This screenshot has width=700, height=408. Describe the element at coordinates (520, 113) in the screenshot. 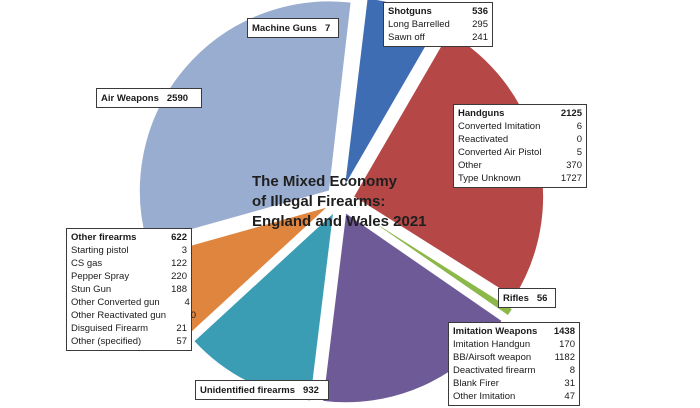

I see `label-box-header: Handguns 2125` at that location.